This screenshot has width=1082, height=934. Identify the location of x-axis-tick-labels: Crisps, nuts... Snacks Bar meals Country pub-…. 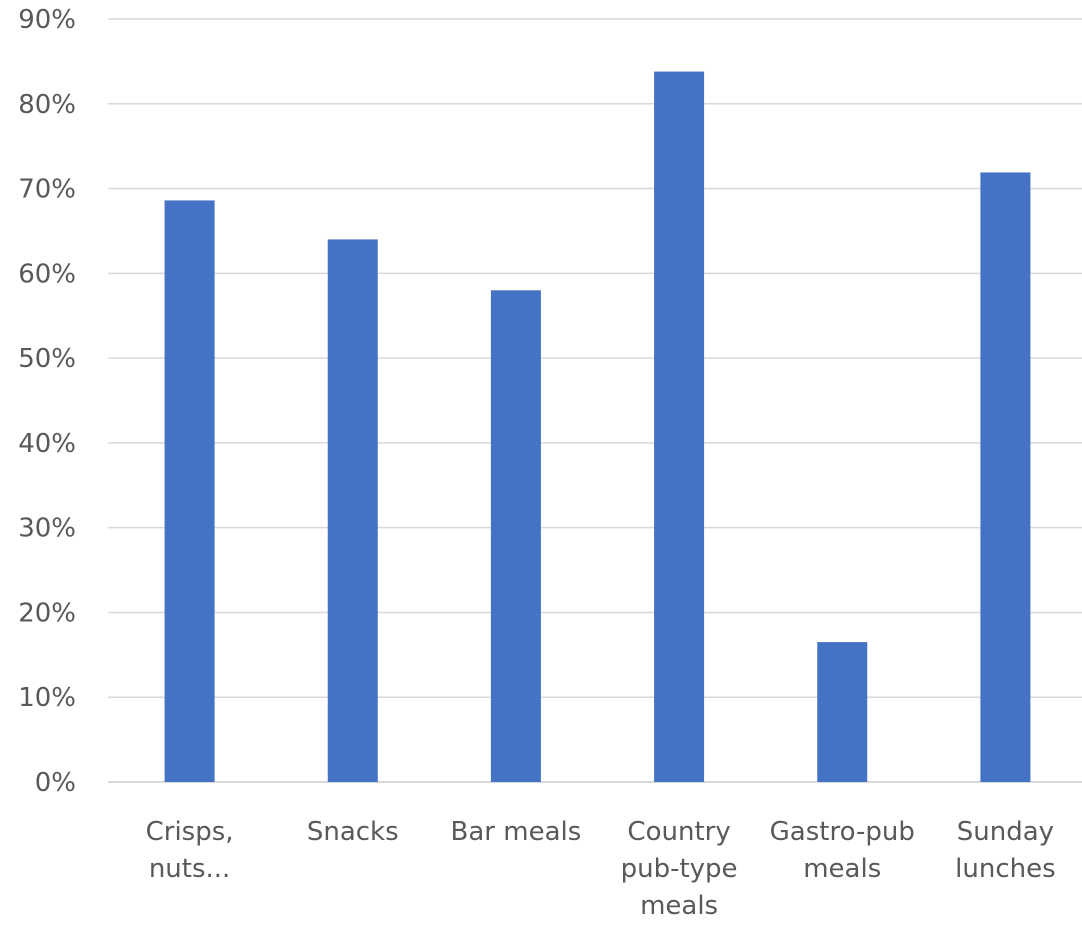
(601, 869).